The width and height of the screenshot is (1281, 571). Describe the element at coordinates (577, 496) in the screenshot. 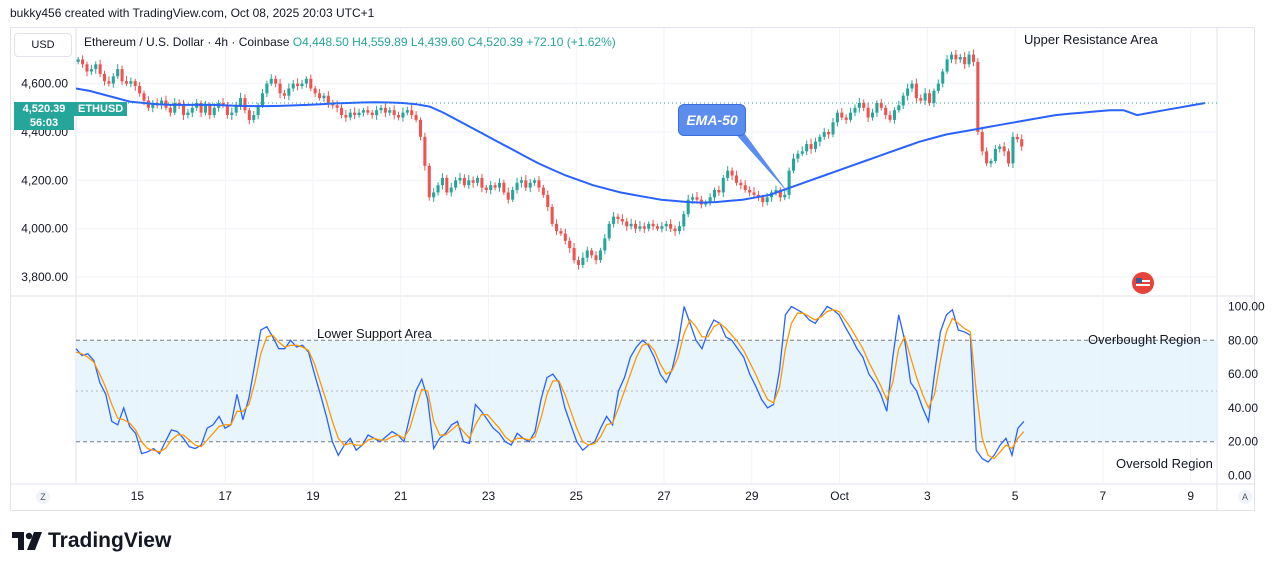

I see `time-tick-label: 25` at that location.